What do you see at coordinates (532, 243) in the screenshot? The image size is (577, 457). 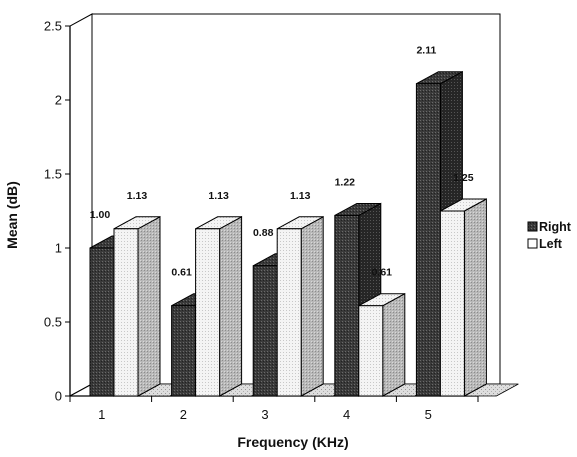 I see `legend-swatch-left` at bounding box center [532, 243].